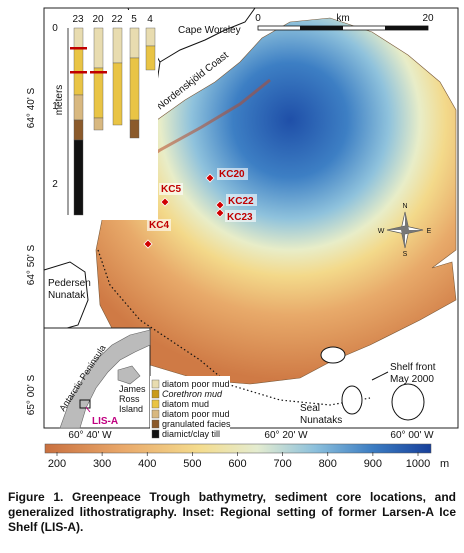  Describe the element at coordinates (404, 206) in the screenshot. I see `compass-label: N` at that location.